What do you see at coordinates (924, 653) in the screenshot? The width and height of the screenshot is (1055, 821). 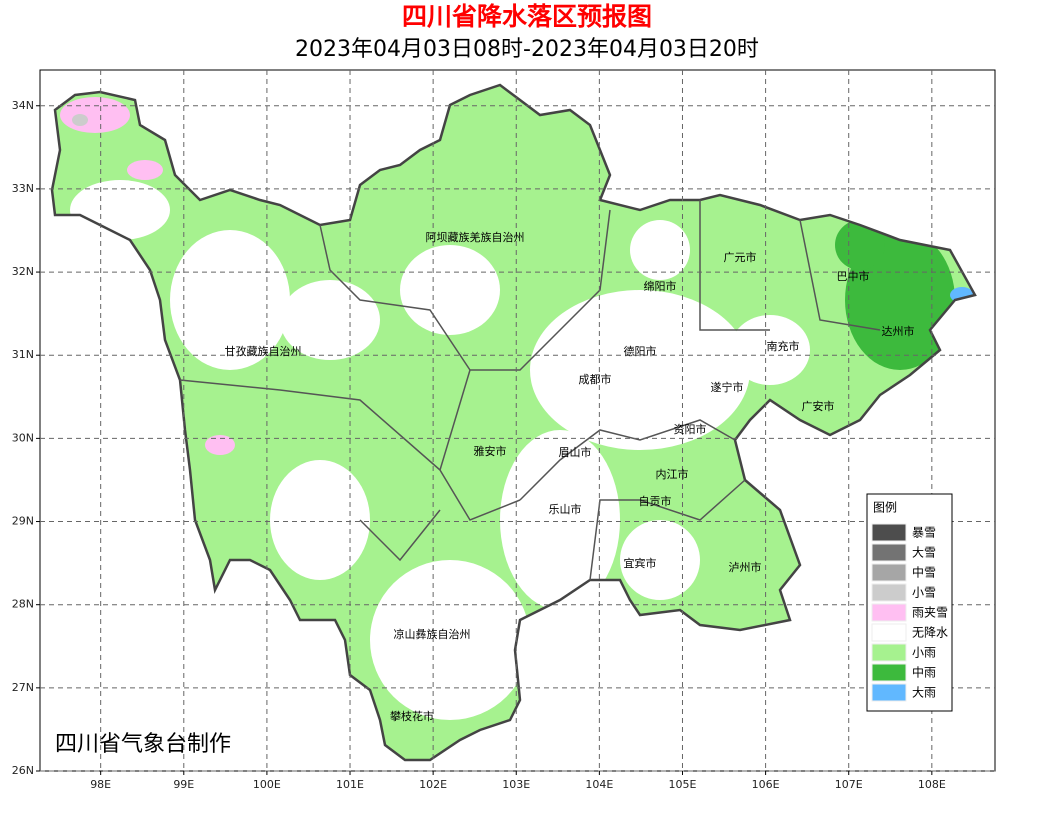 I see `legend-label: 小雨` at bounding box center [924, 653].